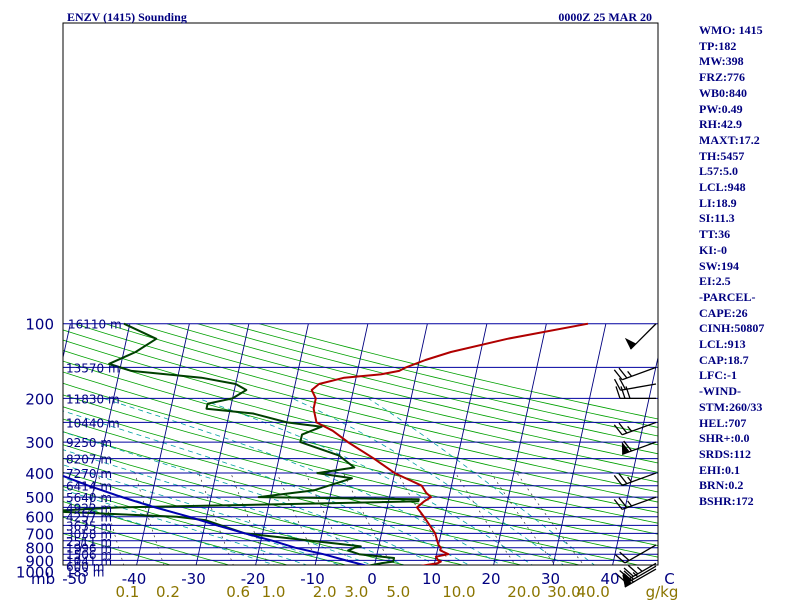  What do you see at coordinates (731, 30) in the screenshot?
I see `index-item: WMO: 1415` at bounding box center [731, 30].